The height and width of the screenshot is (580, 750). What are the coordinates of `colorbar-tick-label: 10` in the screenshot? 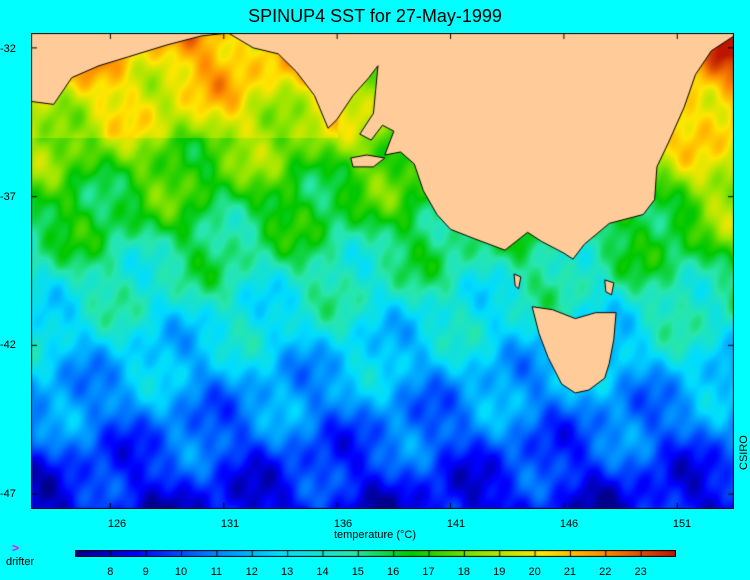 It's located at (181, 572).